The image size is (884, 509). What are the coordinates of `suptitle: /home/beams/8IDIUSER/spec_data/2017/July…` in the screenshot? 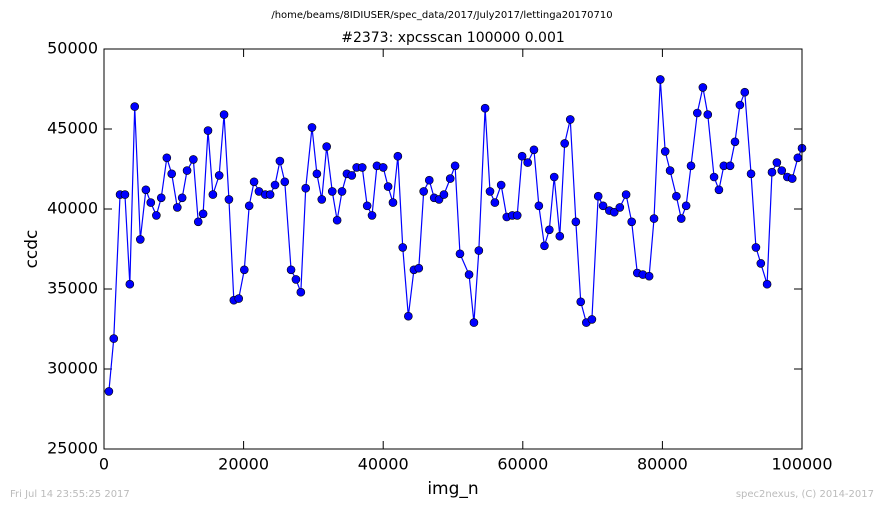 It's located at (441, 15).